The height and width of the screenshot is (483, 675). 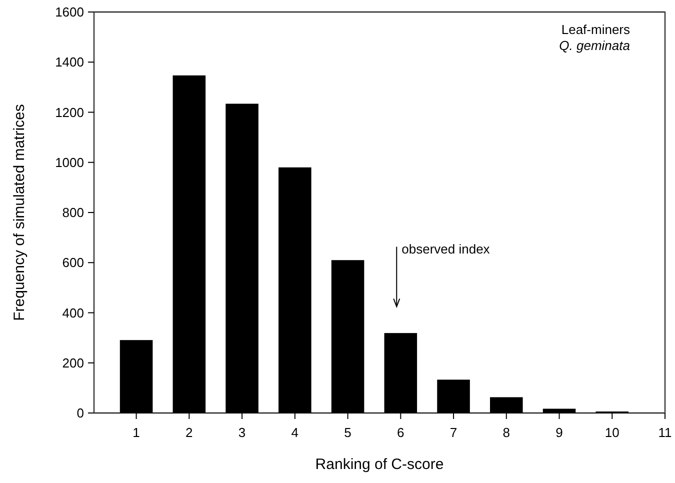 What do you see at coordinates (69, 12) in the screenshot?
I see `y-tick-label: 1600` at bounding box center [69, 12].